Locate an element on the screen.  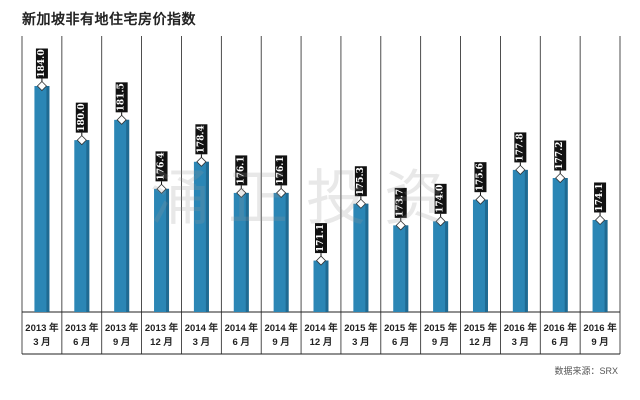
data-source-note: 数据来源：SRX is located at coordinates (586, 371).